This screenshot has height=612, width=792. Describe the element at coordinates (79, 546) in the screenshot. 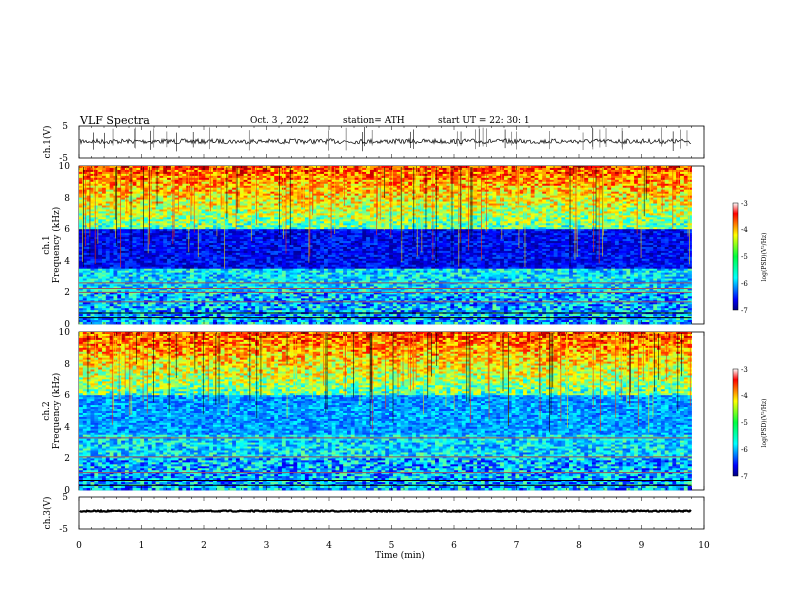

I see `xtick-0: 0` at that location.